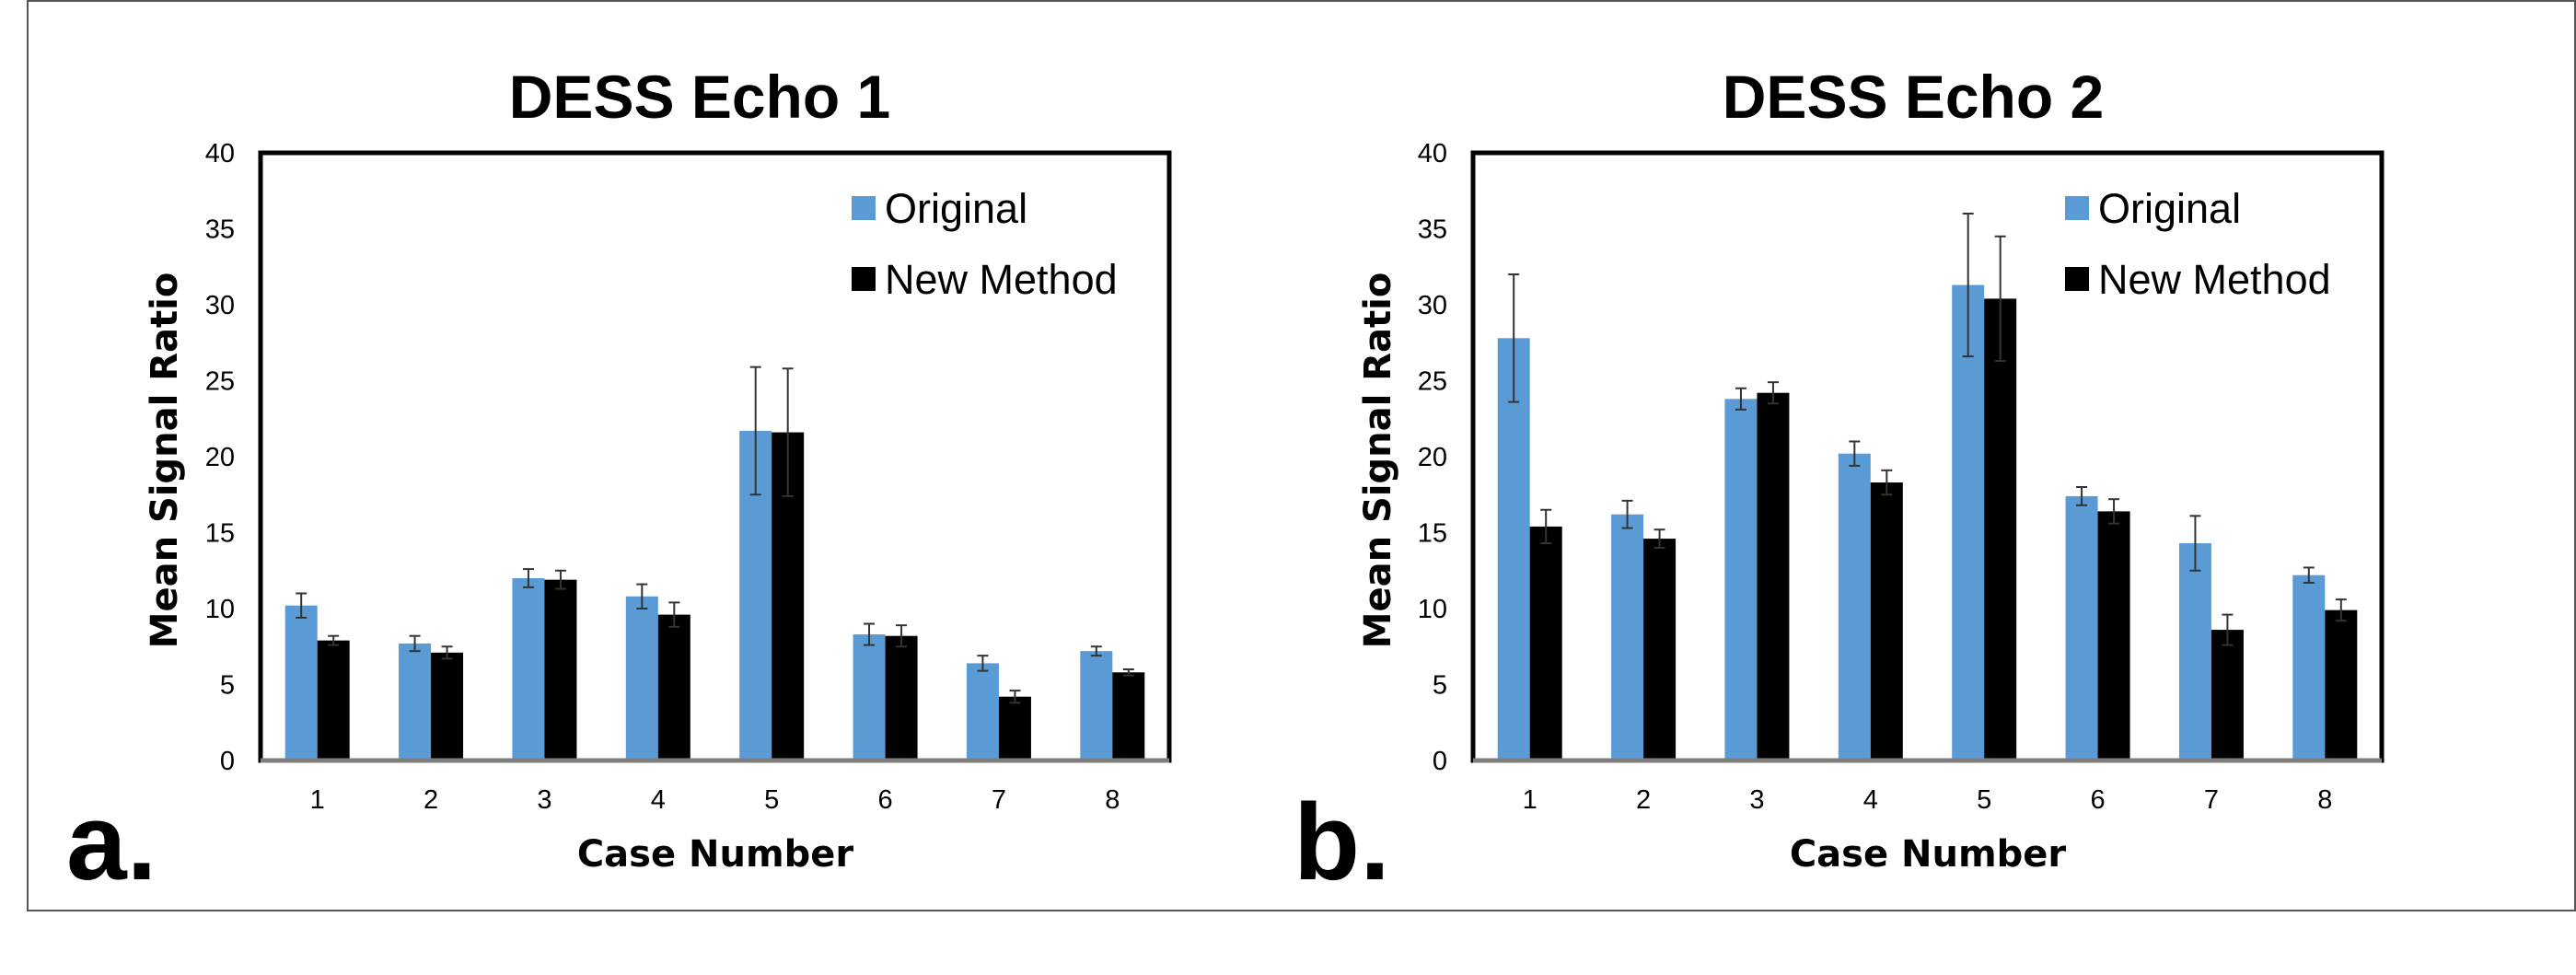  What do you see at coordinates (1342, 843) in the screenshot?
I see `panel-label: b.` at bounding box center [1342, 843].